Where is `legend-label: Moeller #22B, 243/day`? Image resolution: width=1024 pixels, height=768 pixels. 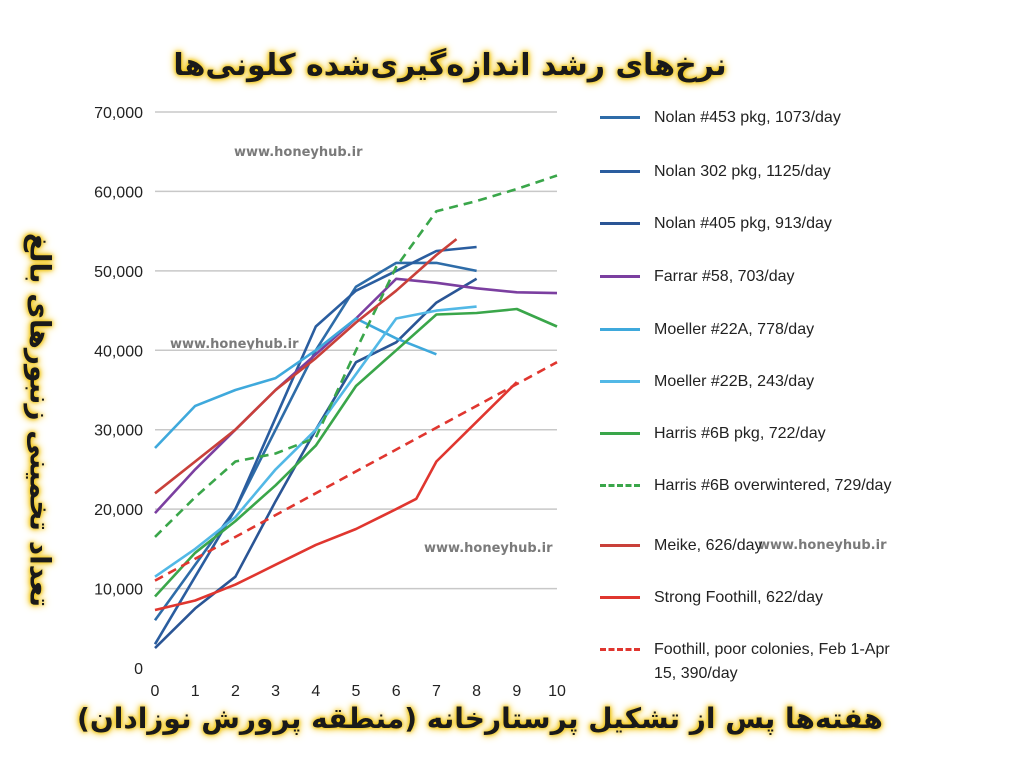
legend-label: Moeller #22B, 243/day is located at coordinates (734, 381).